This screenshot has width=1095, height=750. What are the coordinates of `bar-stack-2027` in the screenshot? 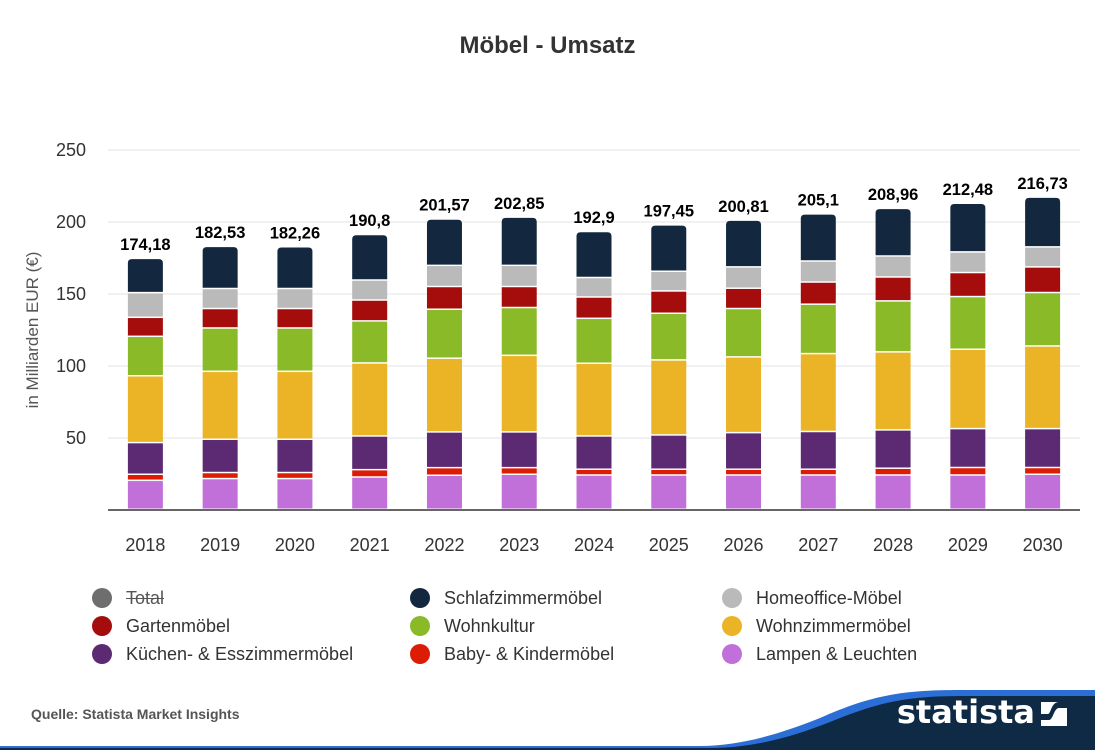 It's located at (818, 361).